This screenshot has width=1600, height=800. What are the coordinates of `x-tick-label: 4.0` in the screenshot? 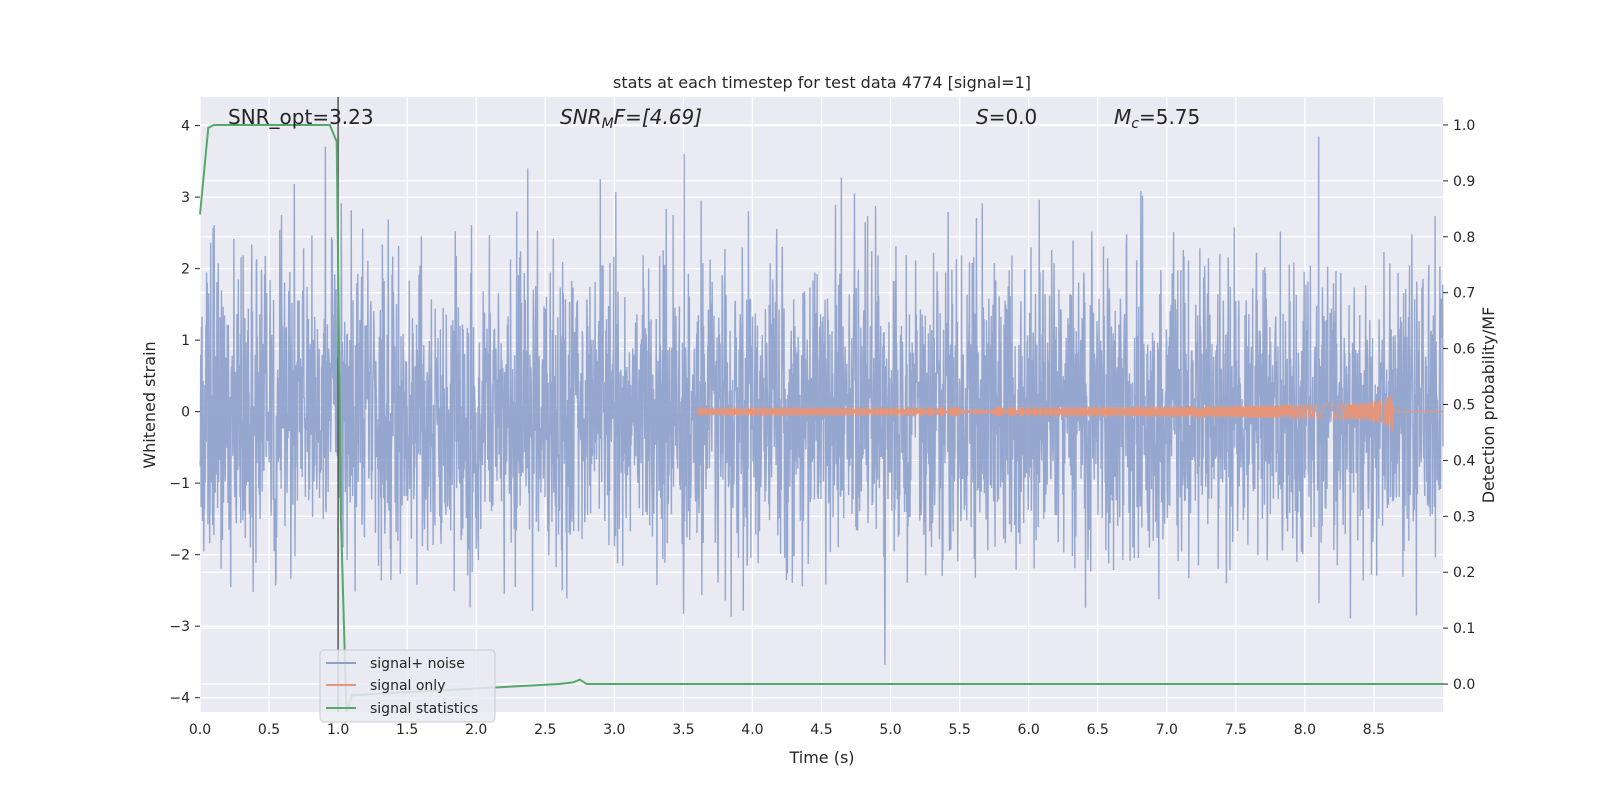 It's located at (752, 730).